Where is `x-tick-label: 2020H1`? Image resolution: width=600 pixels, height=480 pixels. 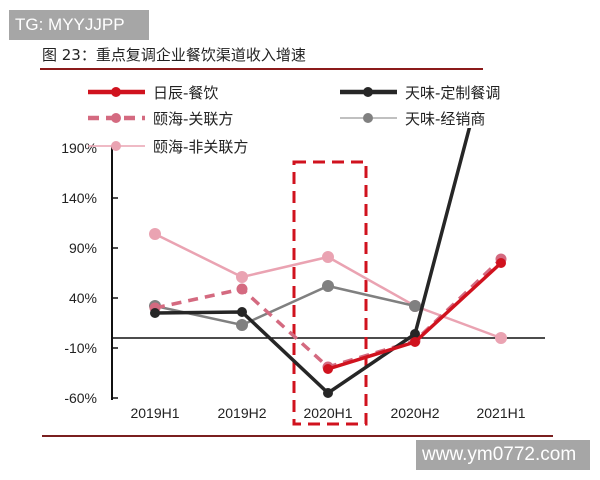
x-tick-label: 2020H1 is located at coordinates (327, 413).